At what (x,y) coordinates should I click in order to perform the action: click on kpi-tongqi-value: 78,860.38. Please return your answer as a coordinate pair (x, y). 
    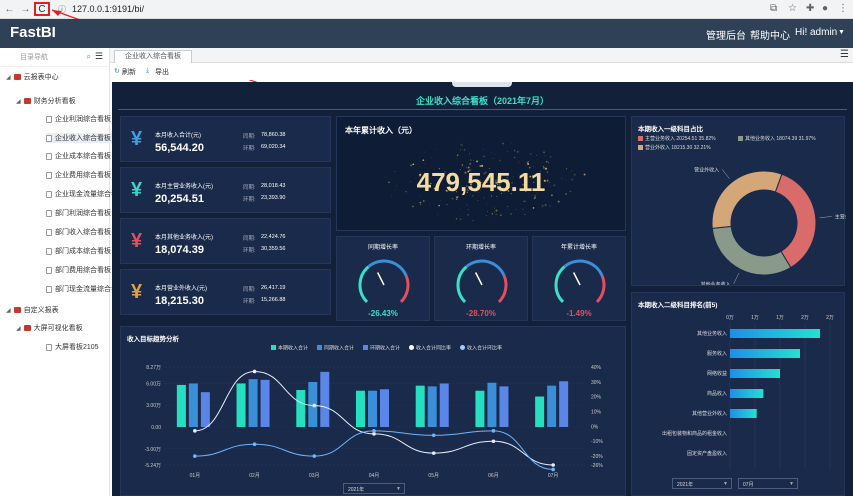
    Looking at the image, I should click on (273, 135).